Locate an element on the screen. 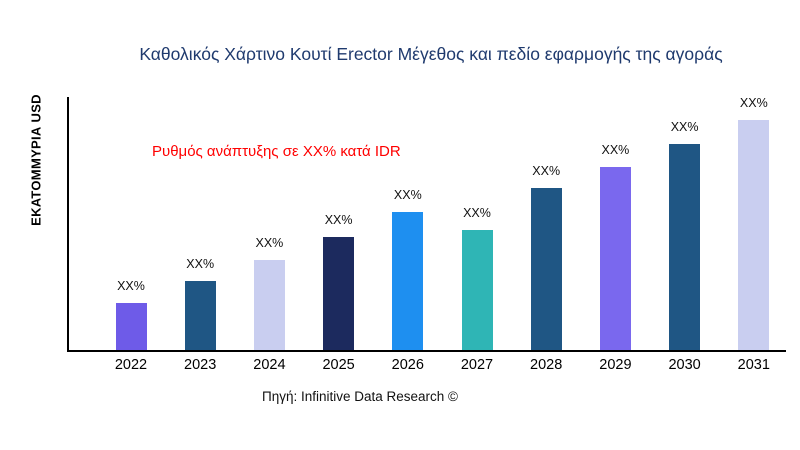  bar-2028 is located at coordinates (546, 269).